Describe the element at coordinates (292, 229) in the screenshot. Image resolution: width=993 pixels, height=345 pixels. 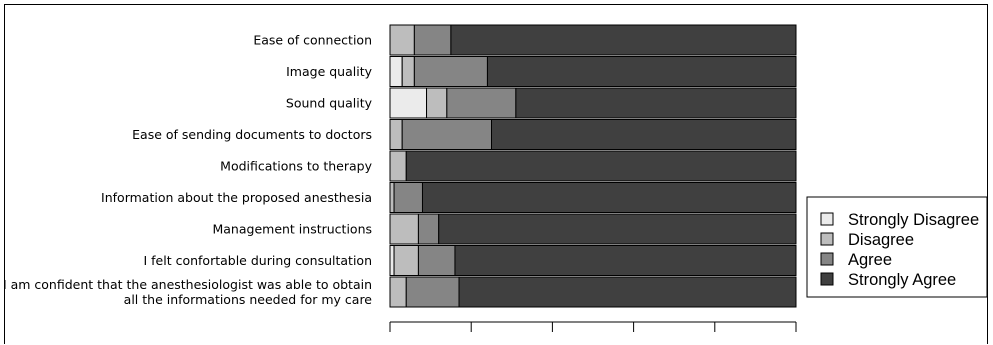
I see `category-label-6: Management instructions` at that location.